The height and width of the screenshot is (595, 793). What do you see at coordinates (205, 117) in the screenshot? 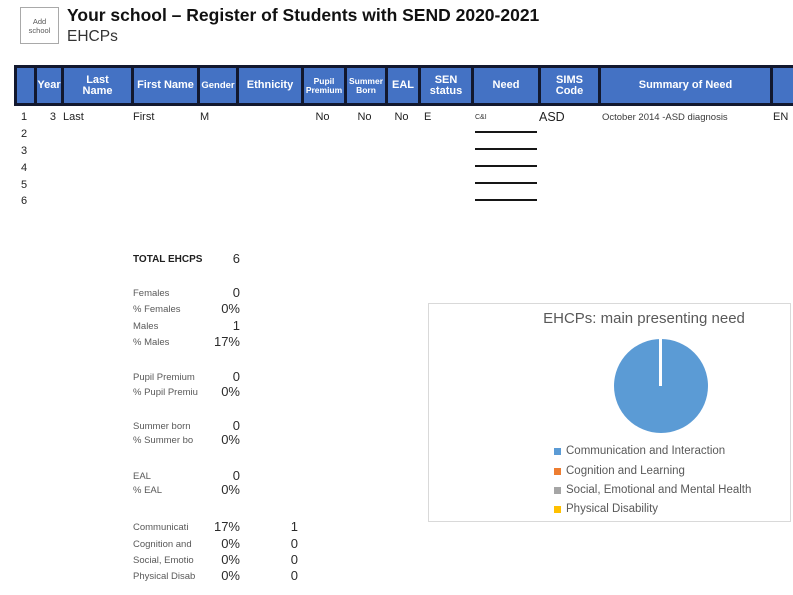
I see `cell-gender: M` at bounding box center [205, 117].